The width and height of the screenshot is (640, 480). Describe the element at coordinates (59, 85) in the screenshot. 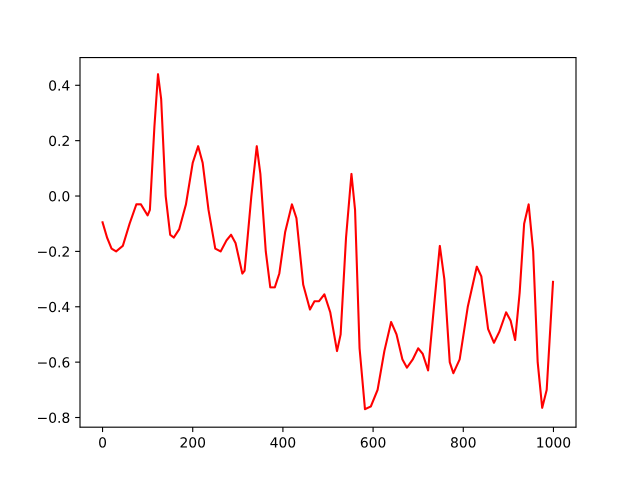

I see `y-tick-label: 0.4` at that location.